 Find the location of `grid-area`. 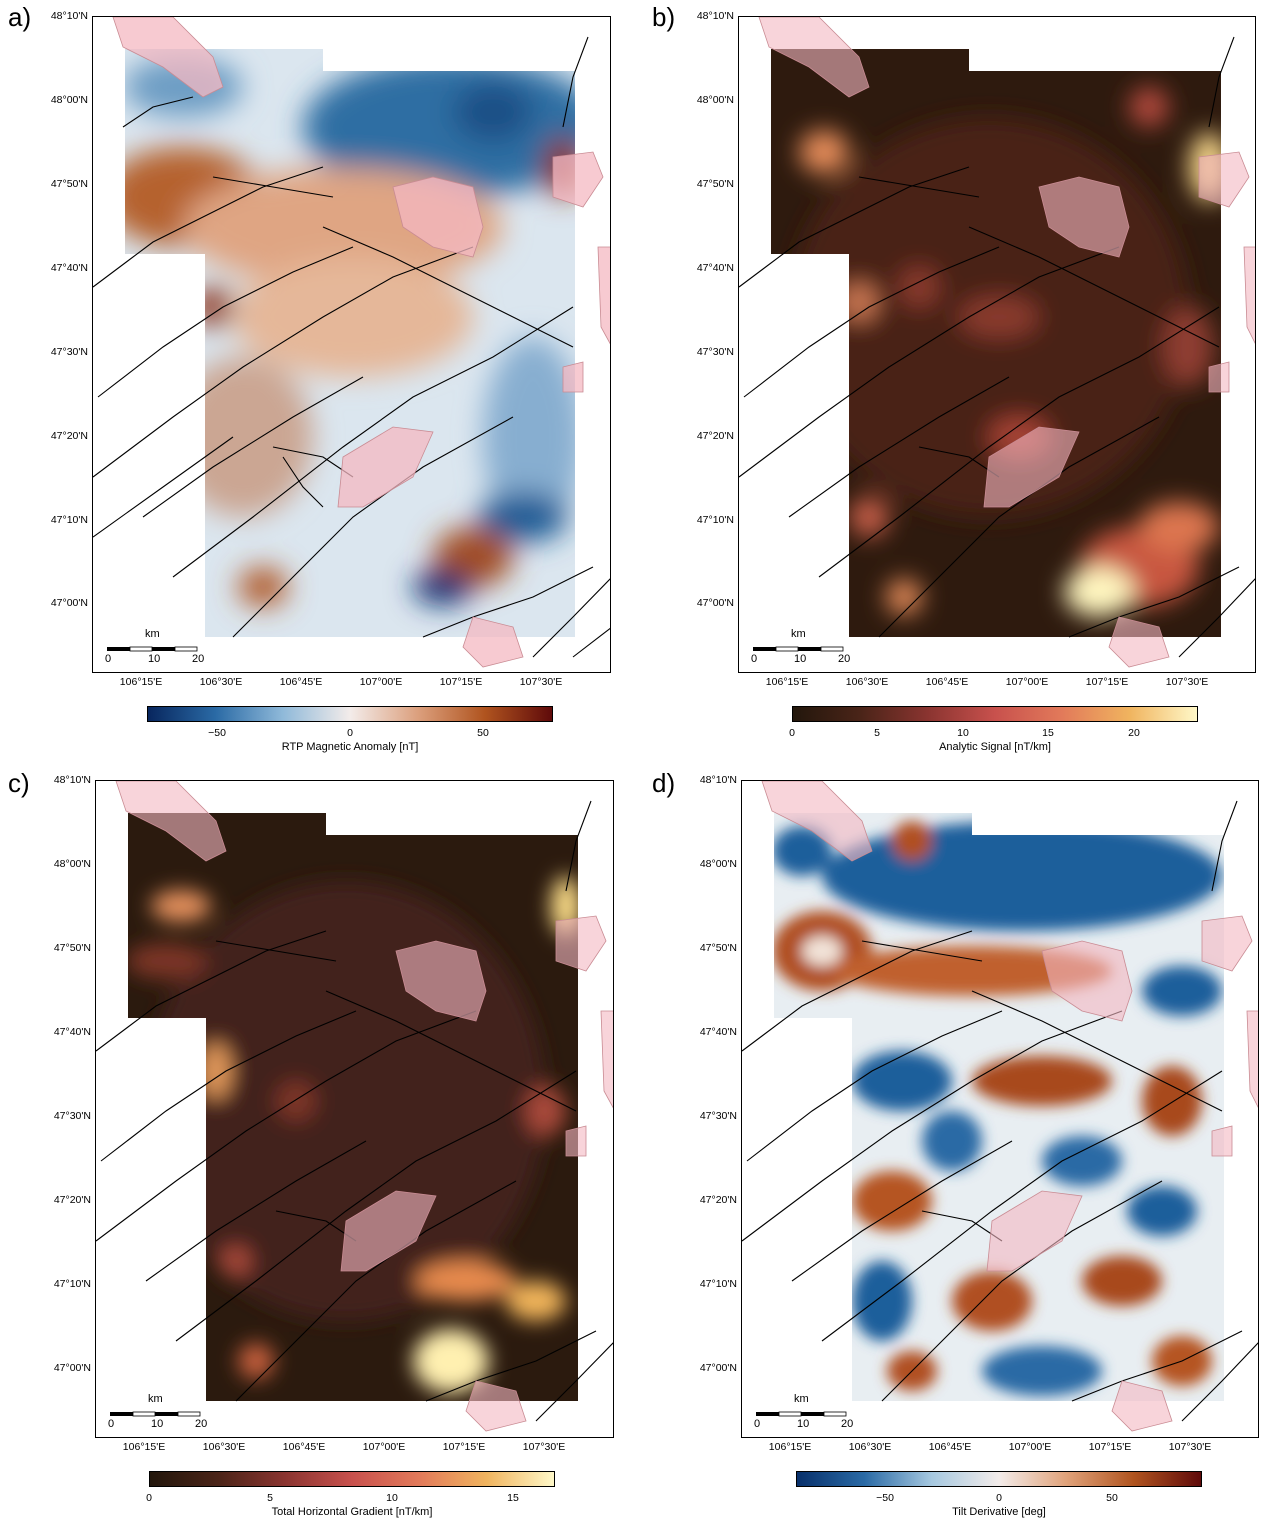

grid-area is located at coordinates (350, 343).